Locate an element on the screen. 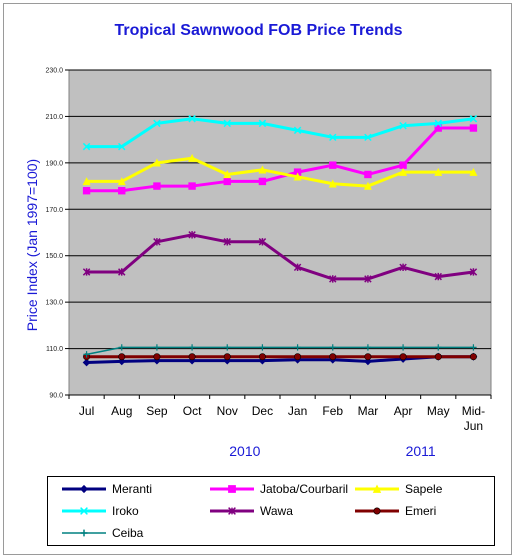 The height and width of the screenshot is (560, 517). legend-item-jatoba-courbaril: Jatoba/Courbaril is located at coordinates (278, 489).